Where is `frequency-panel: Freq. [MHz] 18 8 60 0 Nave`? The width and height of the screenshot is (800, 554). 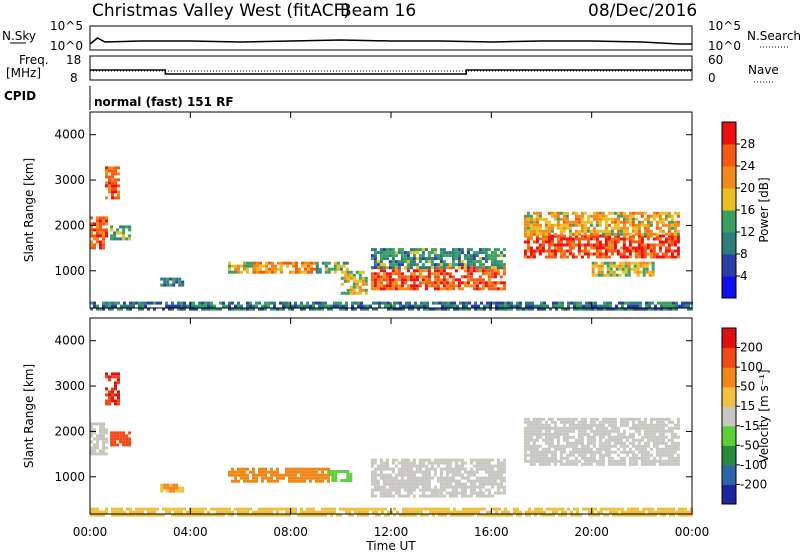
frequency-panel: Freq. [MHz] 18 8 60 0 Nave is located at coordinates (392, 69).